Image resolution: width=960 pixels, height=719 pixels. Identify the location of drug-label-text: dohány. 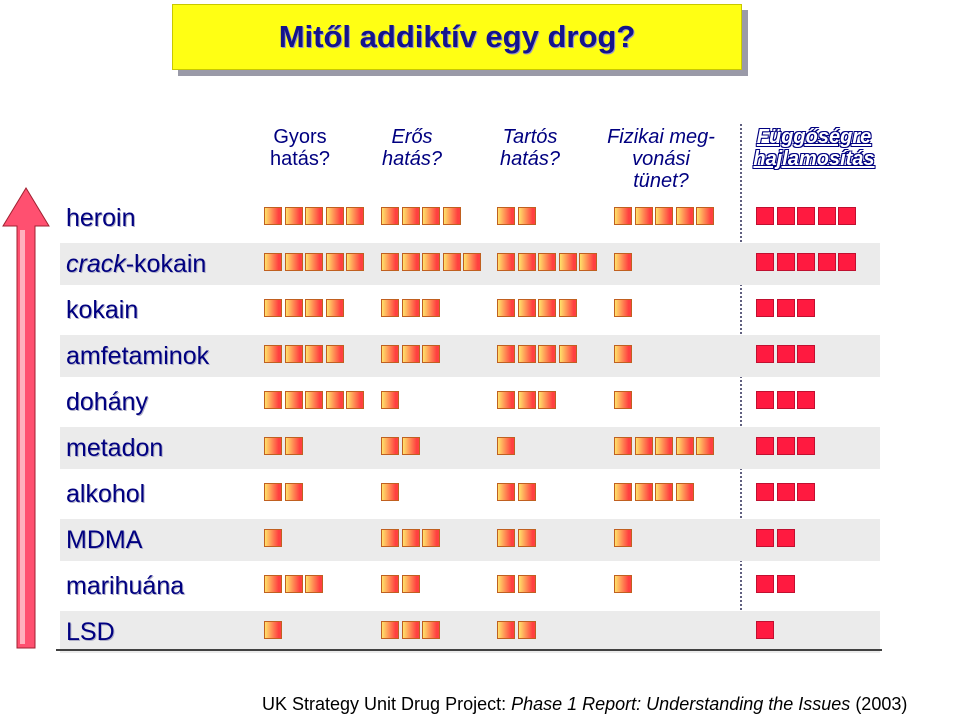
(107, 401).